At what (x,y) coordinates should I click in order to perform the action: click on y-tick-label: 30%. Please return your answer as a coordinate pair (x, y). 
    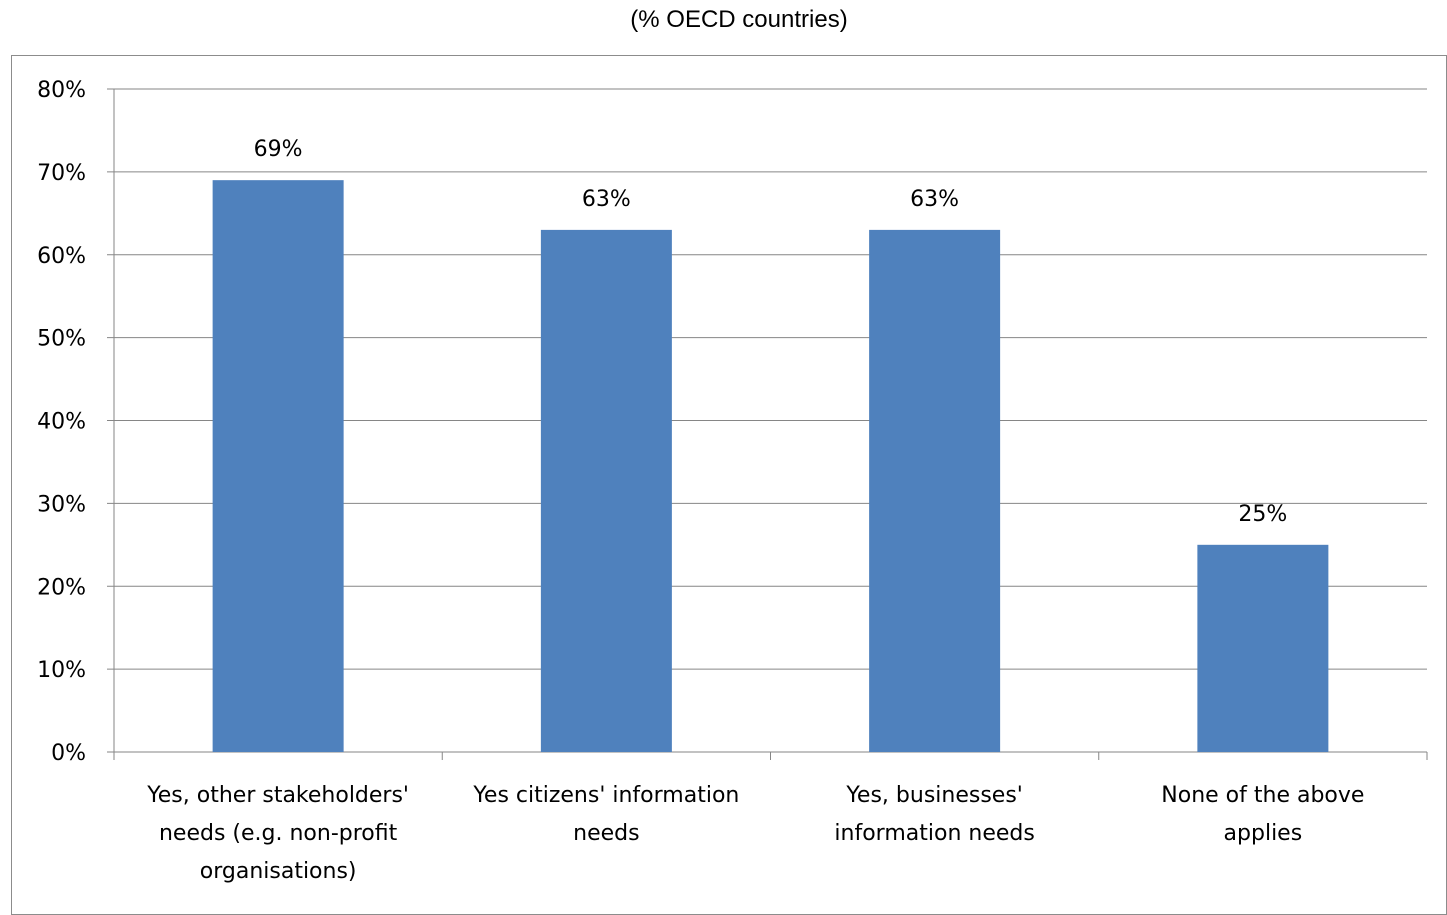
    Looking at the image, I should click on (61, 504).